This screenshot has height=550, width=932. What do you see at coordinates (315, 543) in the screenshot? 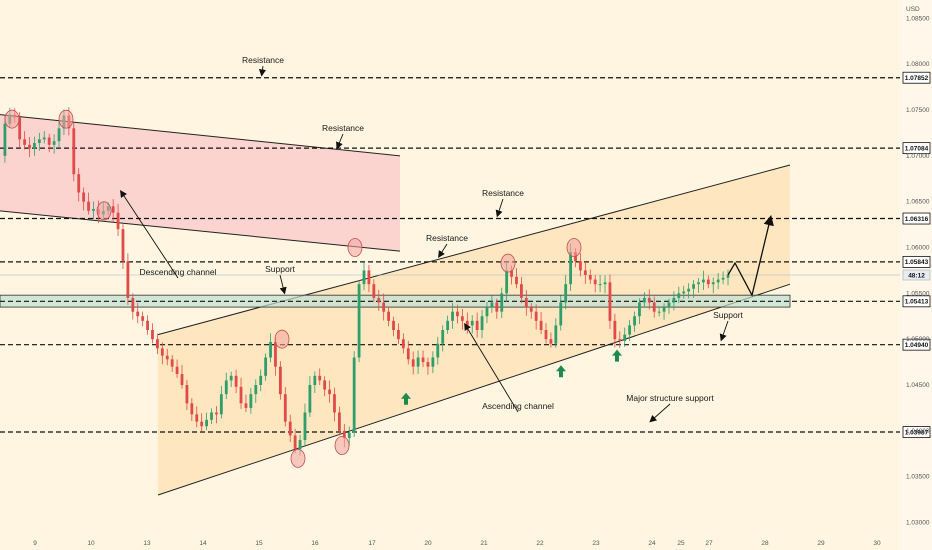
I see `x-tick-label: 16` at bounding box center [315, 543].